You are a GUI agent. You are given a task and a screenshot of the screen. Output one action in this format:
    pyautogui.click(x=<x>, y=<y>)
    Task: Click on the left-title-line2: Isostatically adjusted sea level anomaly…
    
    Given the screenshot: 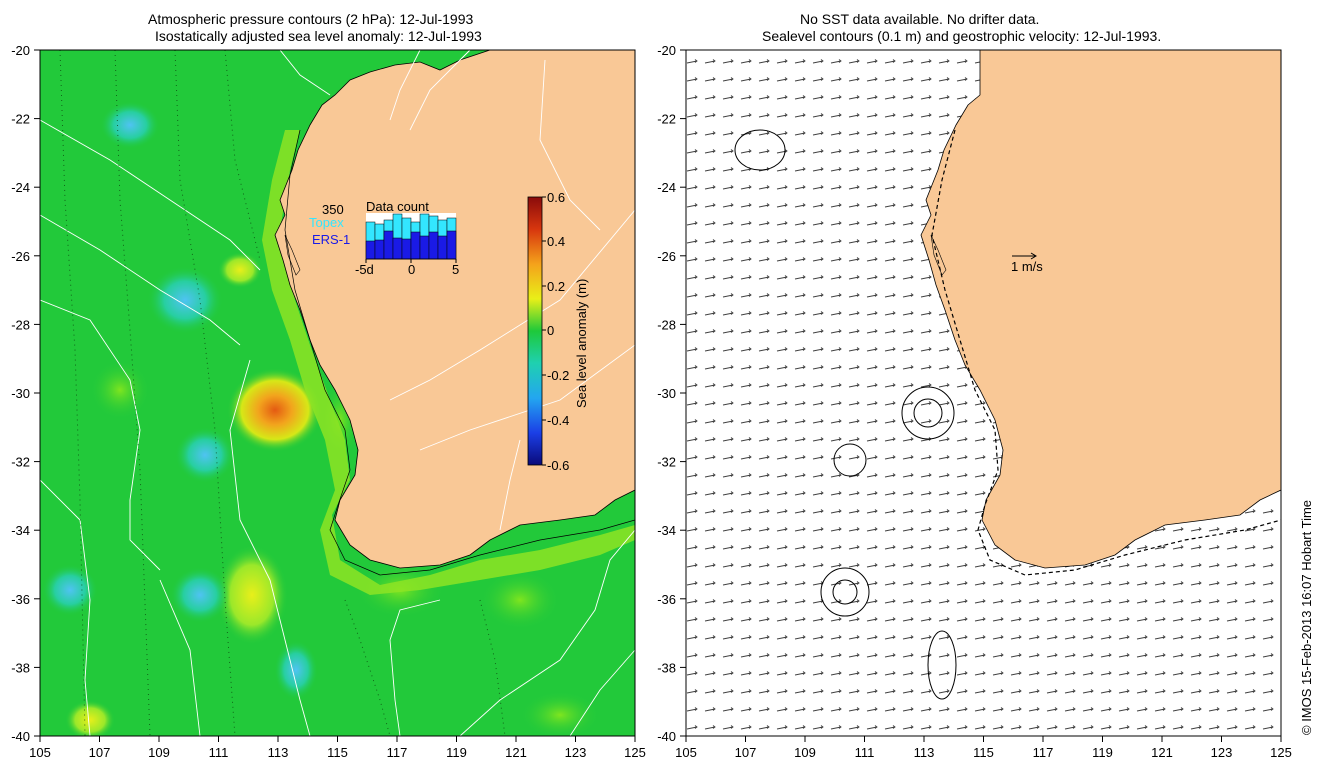 What is the action you would take?
    pyautogui.click(x=318, y=36)
    